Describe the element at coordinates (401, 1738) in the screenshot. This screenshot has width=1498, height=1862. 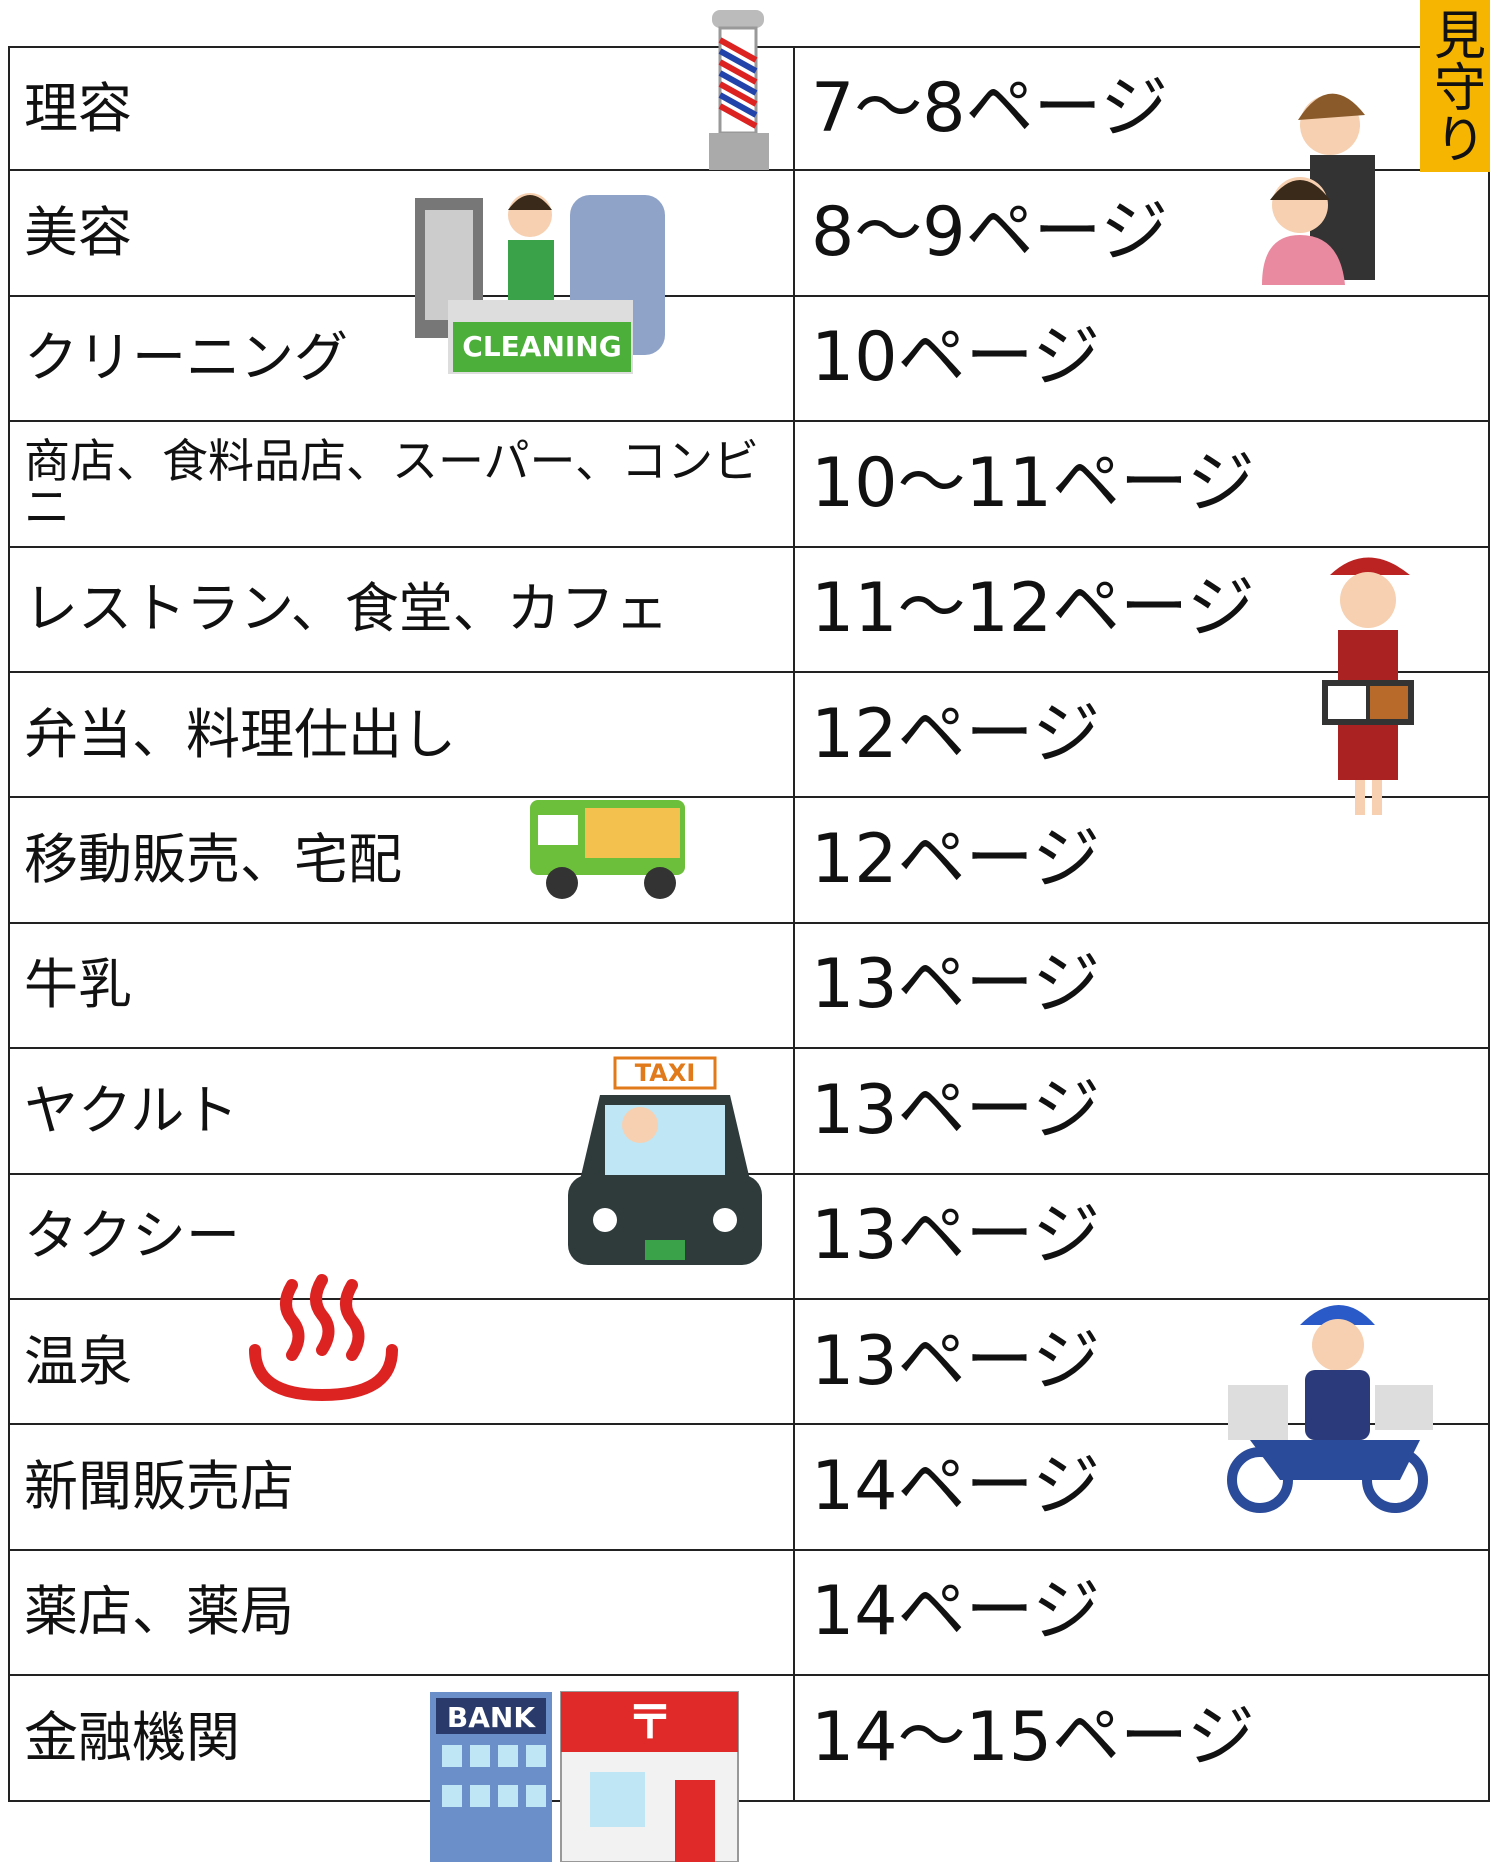
I see `service-cell: 金融機関` at that location.